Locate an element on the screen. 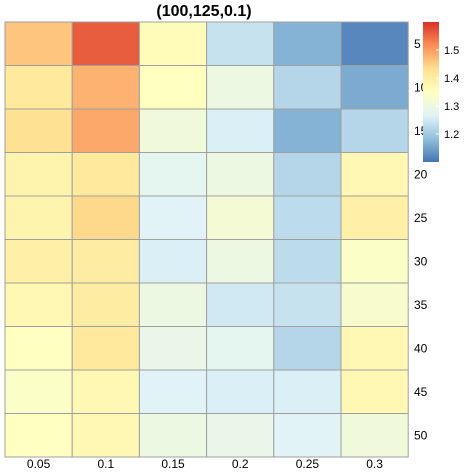 The width and height of the screenshot is (474, 474). heatmap-cell-25-0.05 is located at coordinates (38, 217).